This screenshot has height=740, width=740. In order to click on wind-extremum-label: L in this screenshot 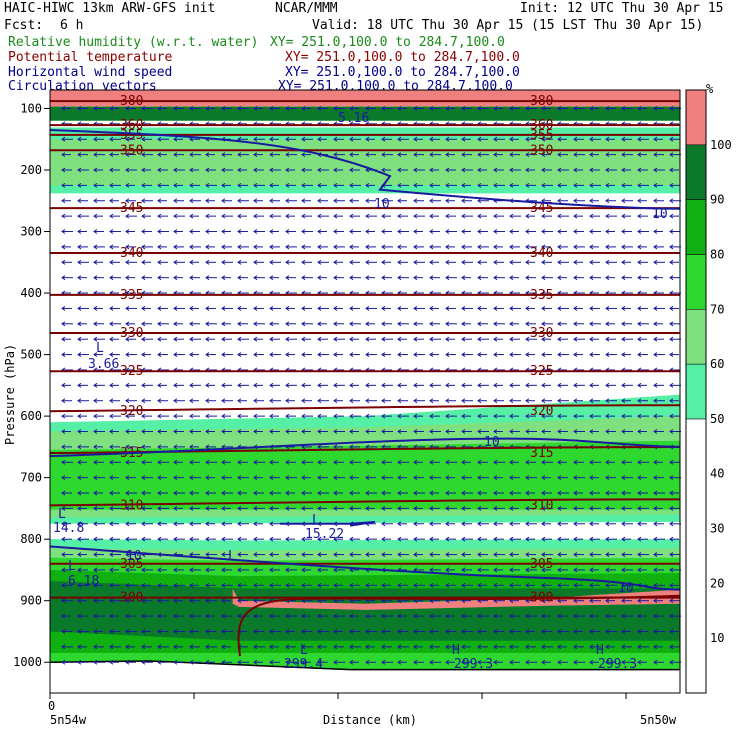, I will do `click(72, 566)`.